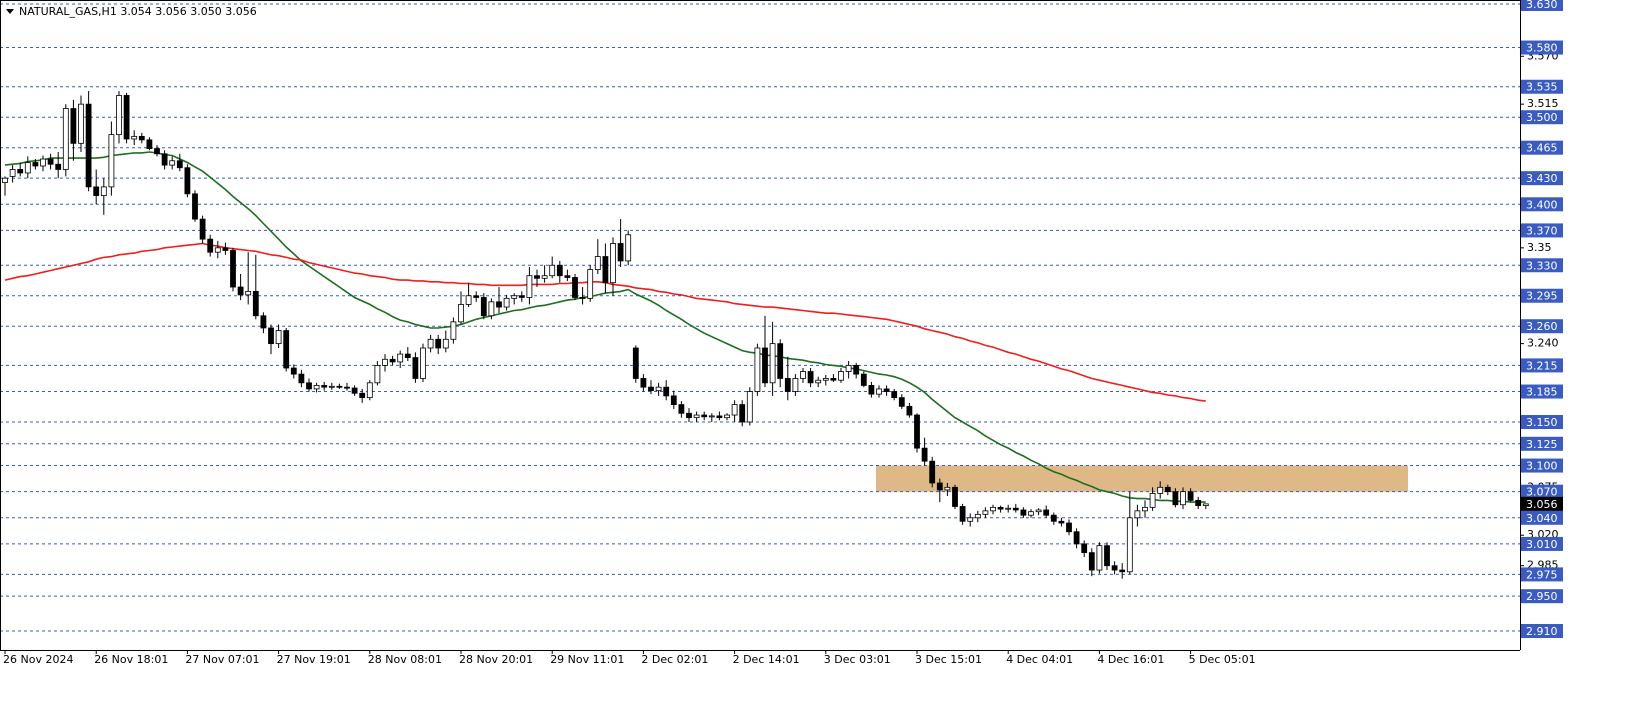 Image resolution: width=1651 pixels, height=706 pixels. I want to click on level-label: 3.400, so click(1542, 204).